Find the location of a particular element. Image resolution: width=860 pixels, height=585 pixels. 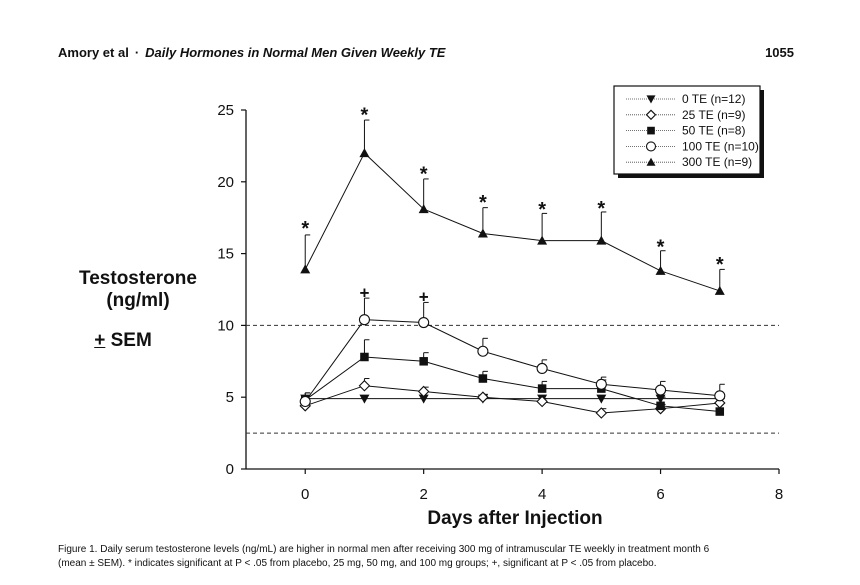

legend-entry: 25 TE (n=9) is located at coordinates (685, 115).